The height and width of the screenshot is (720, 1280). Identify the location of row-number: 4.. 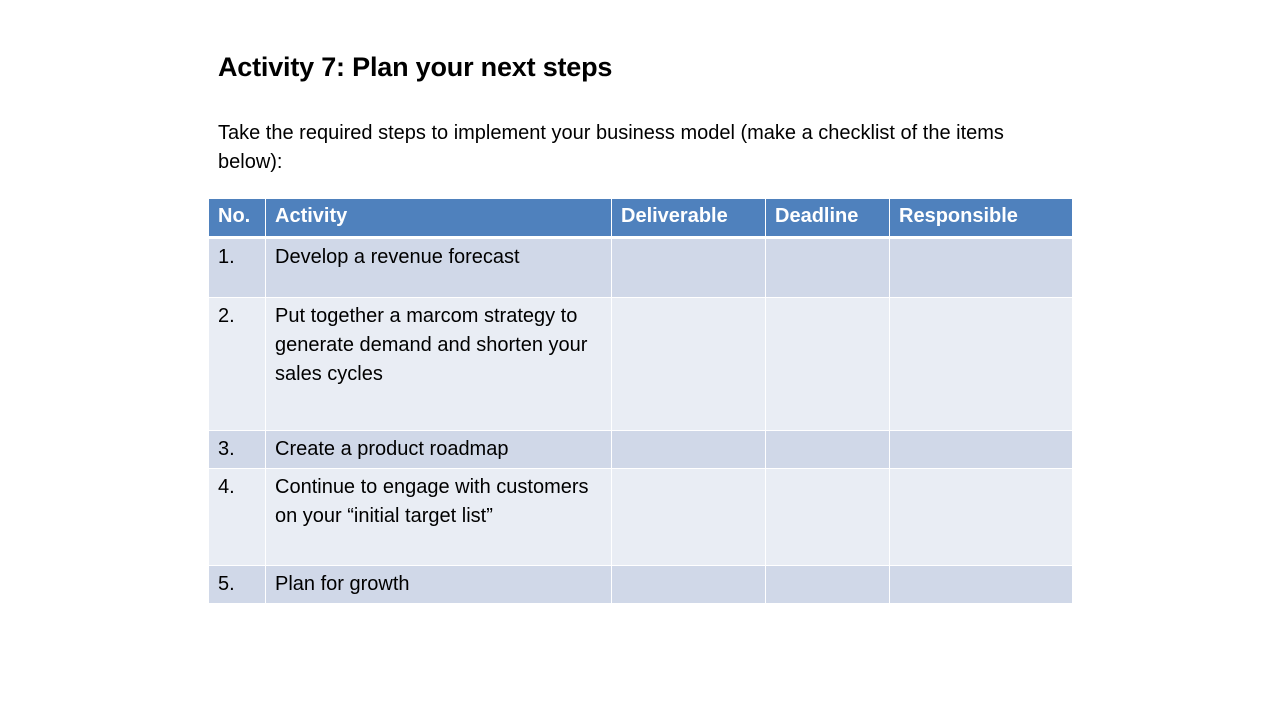
(237, 517).